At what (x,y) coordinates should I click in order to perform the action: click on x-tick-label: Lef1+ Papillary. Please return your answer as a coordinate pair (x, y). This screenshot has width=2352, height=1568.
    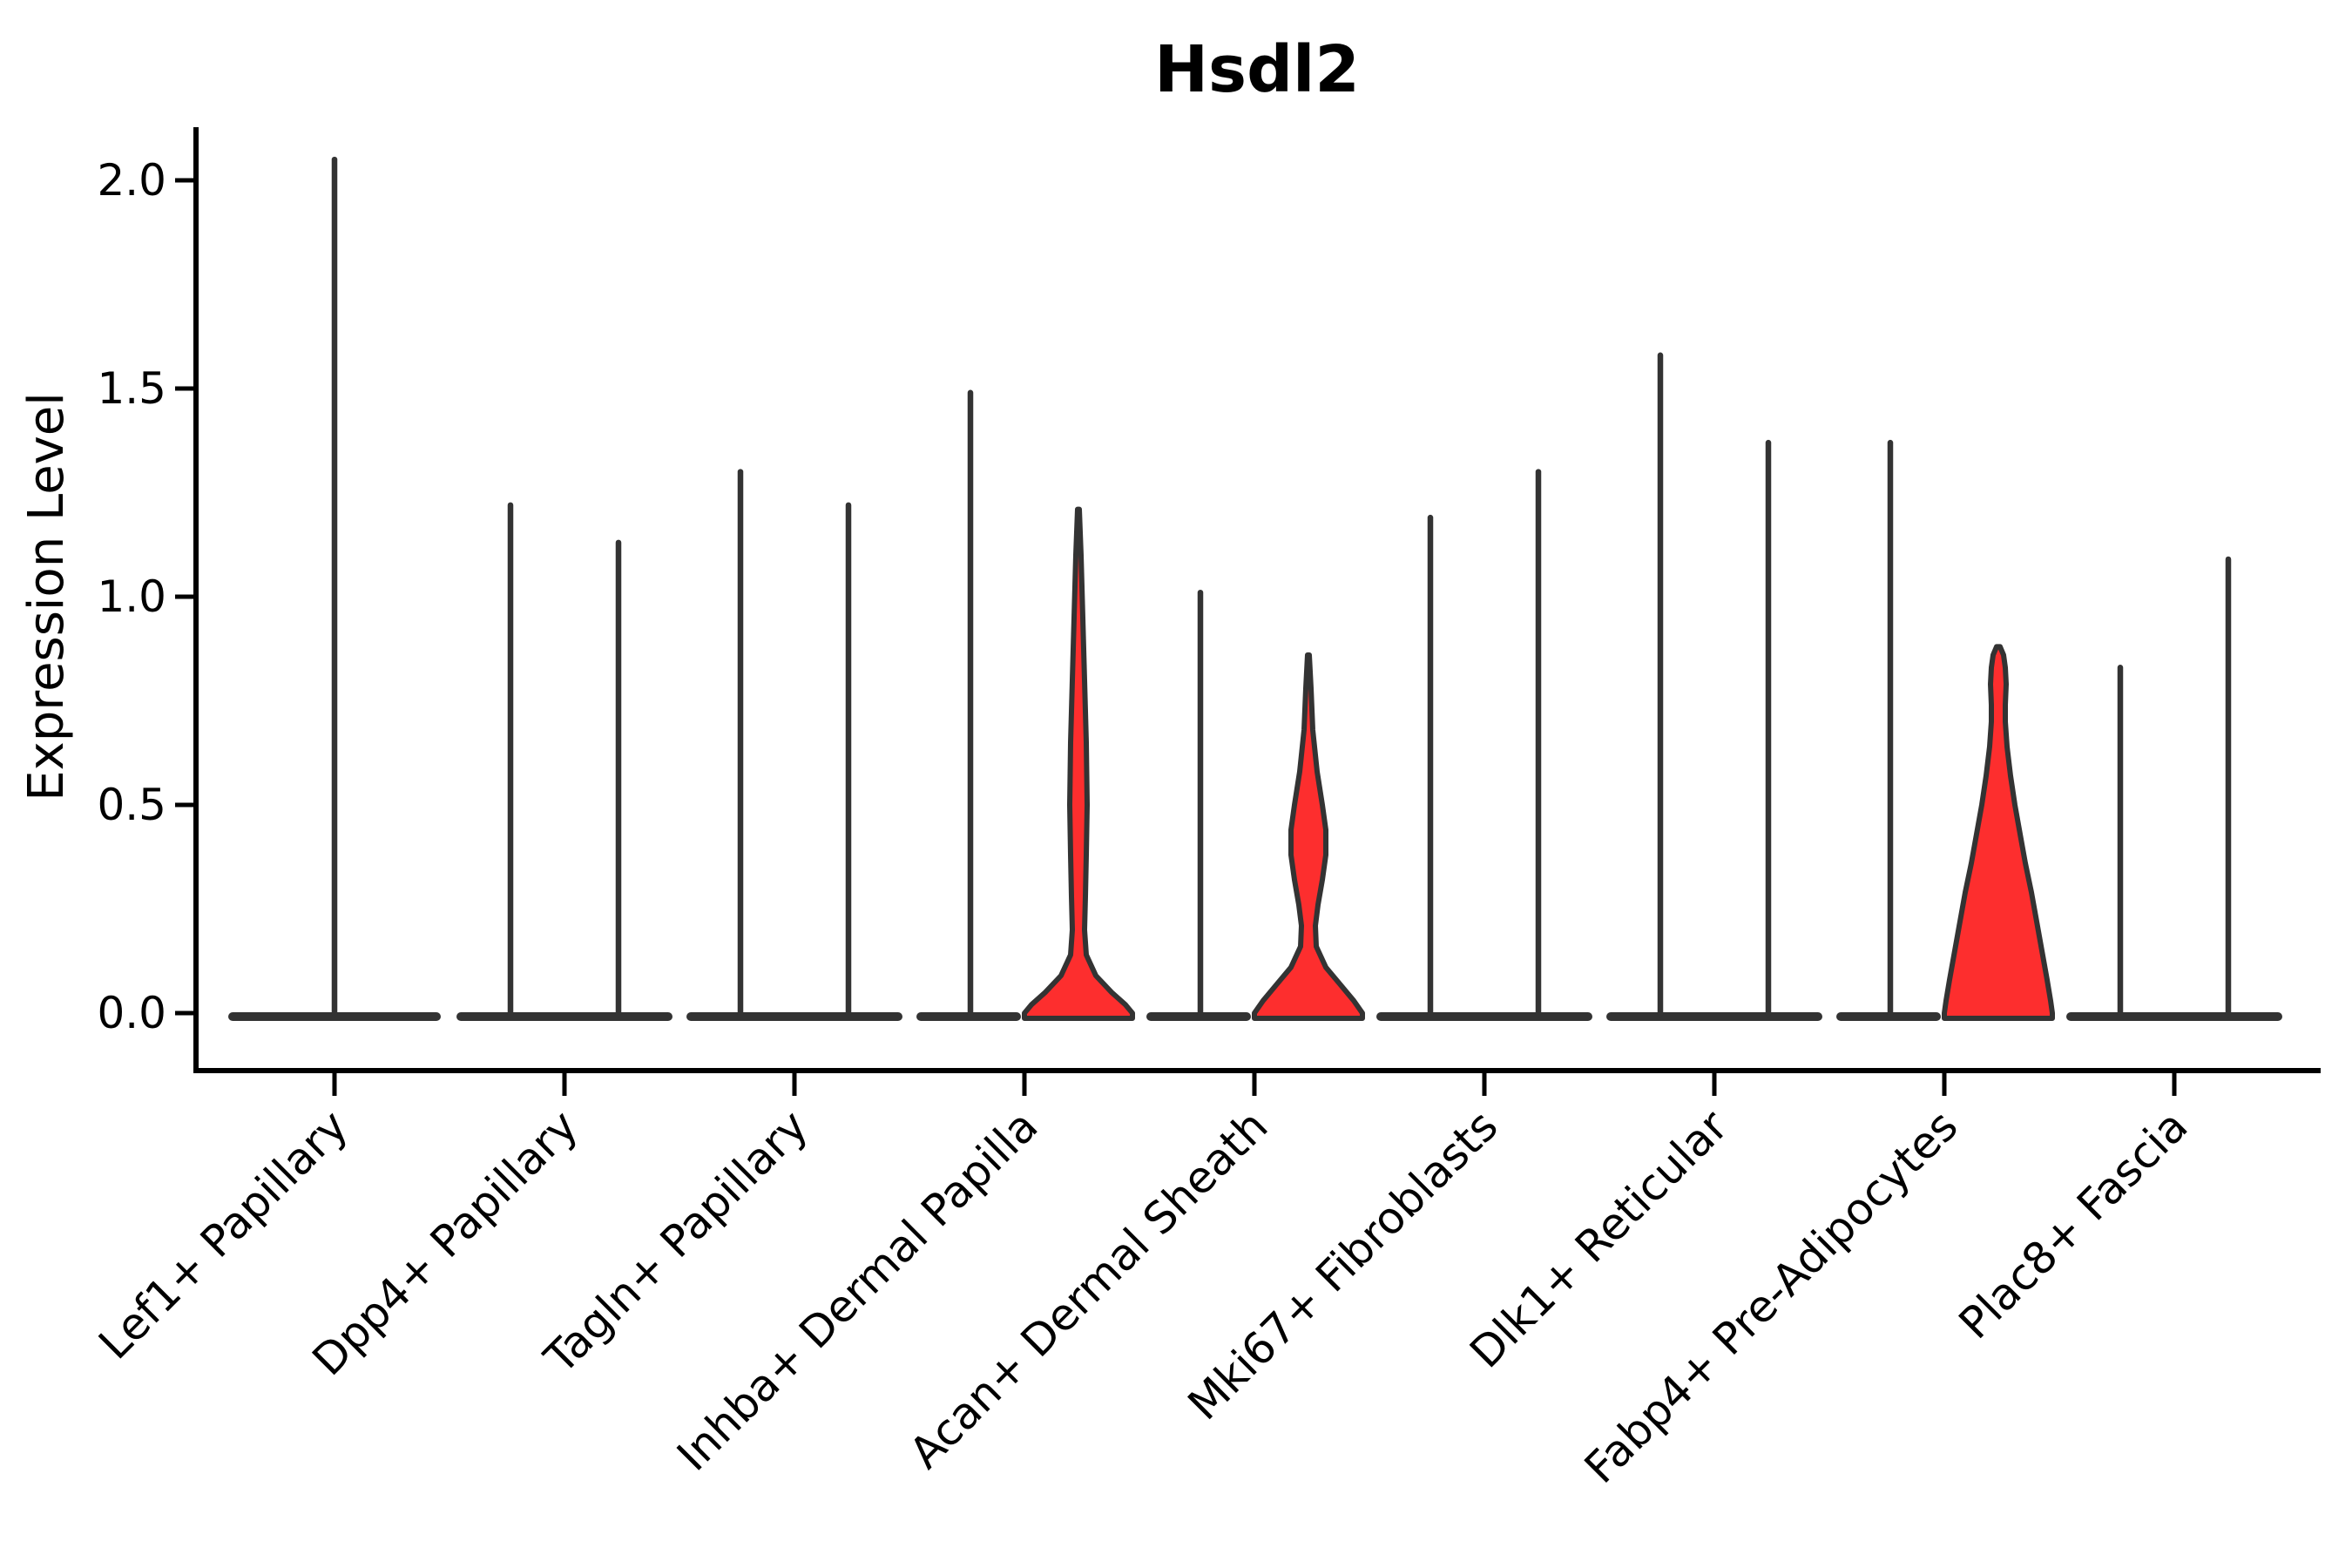
    Looking at the image, I should click on (223, 1234).